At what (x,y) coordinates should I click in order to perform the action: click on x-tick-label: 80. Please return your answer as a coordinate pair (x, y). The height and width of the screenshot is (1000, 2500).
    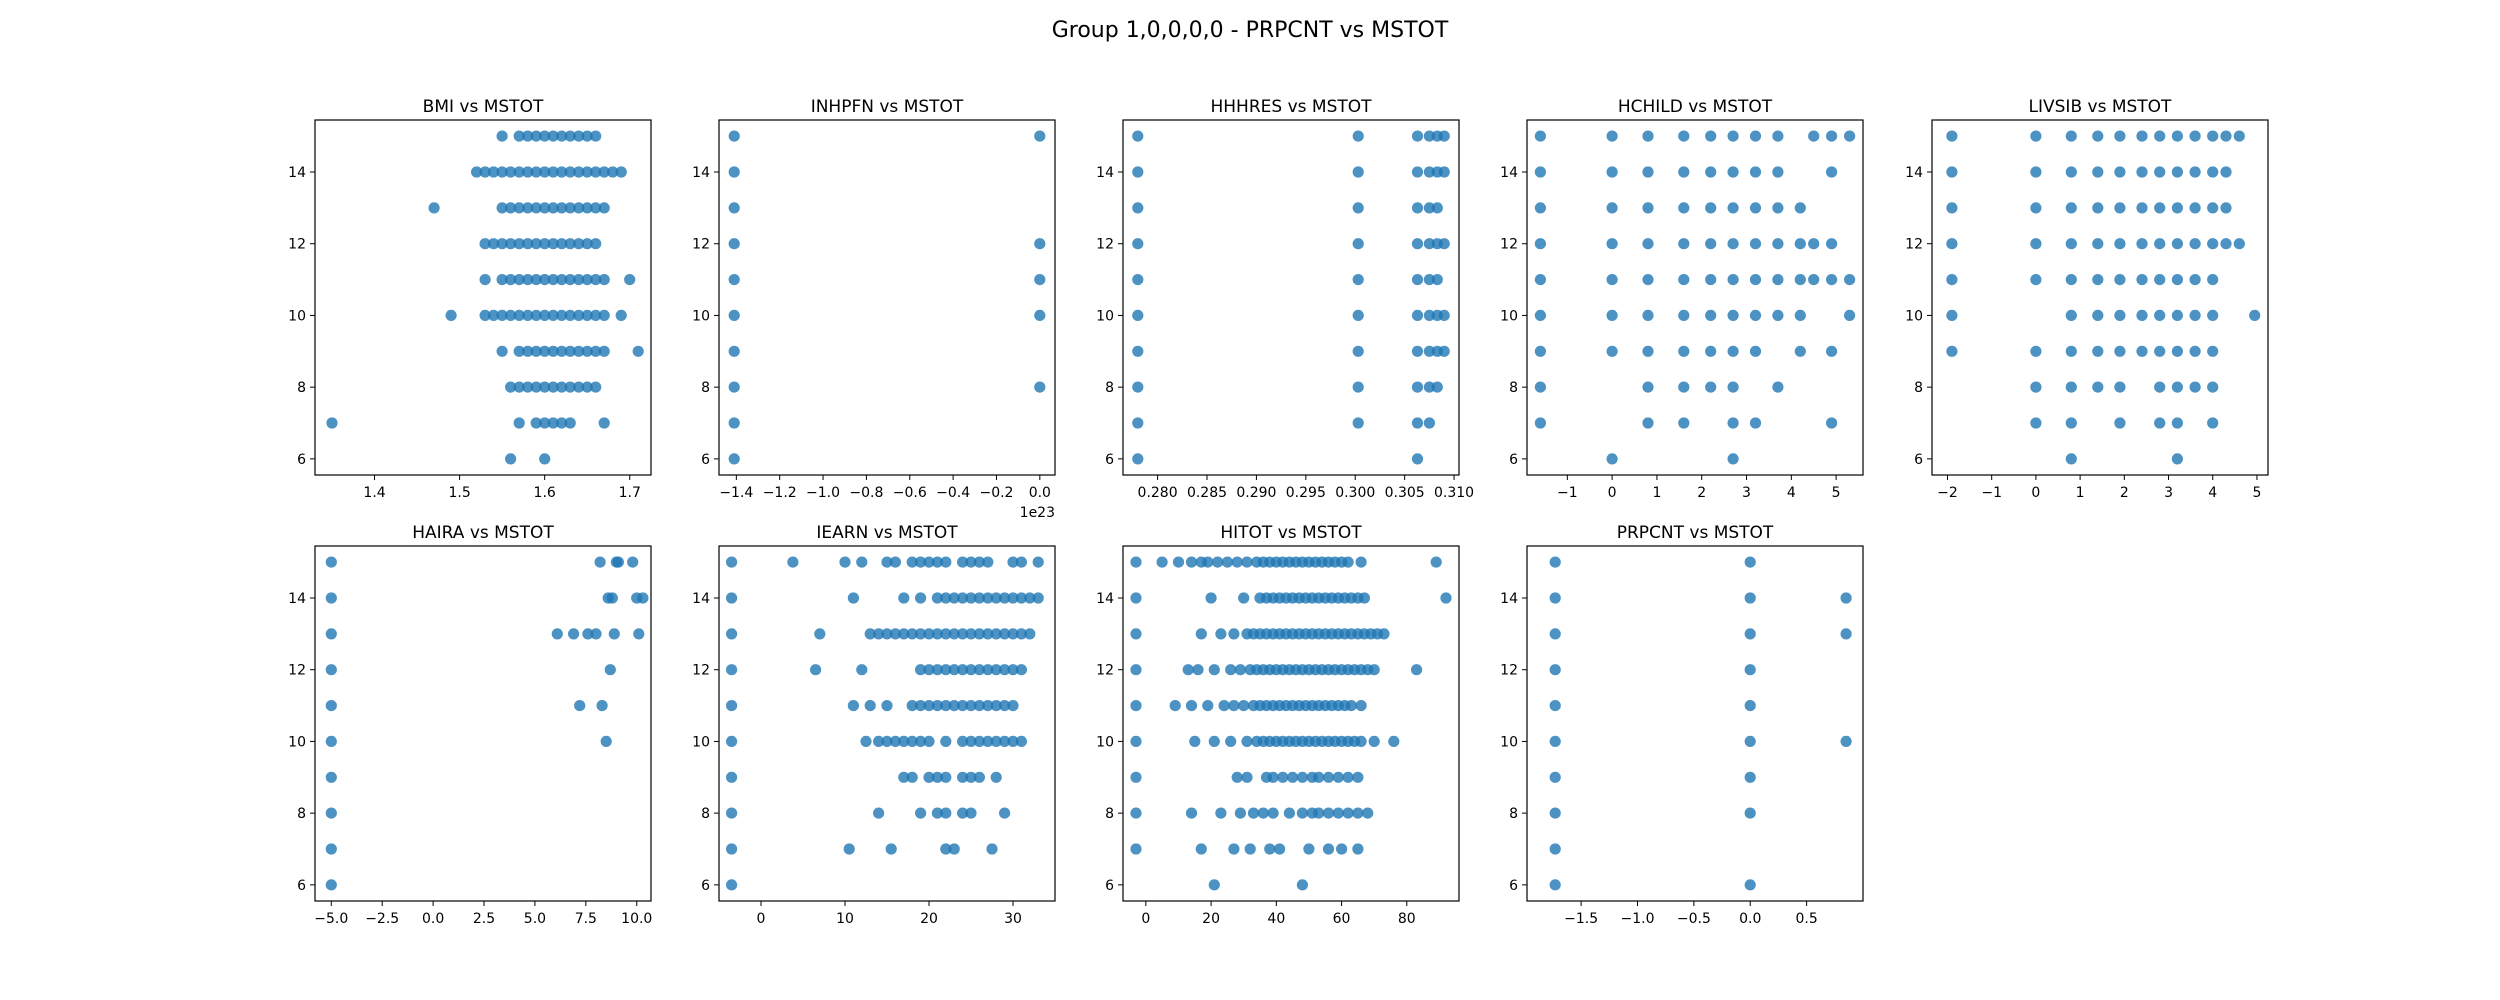
    Looking at the image, I should click on (1407, 919).